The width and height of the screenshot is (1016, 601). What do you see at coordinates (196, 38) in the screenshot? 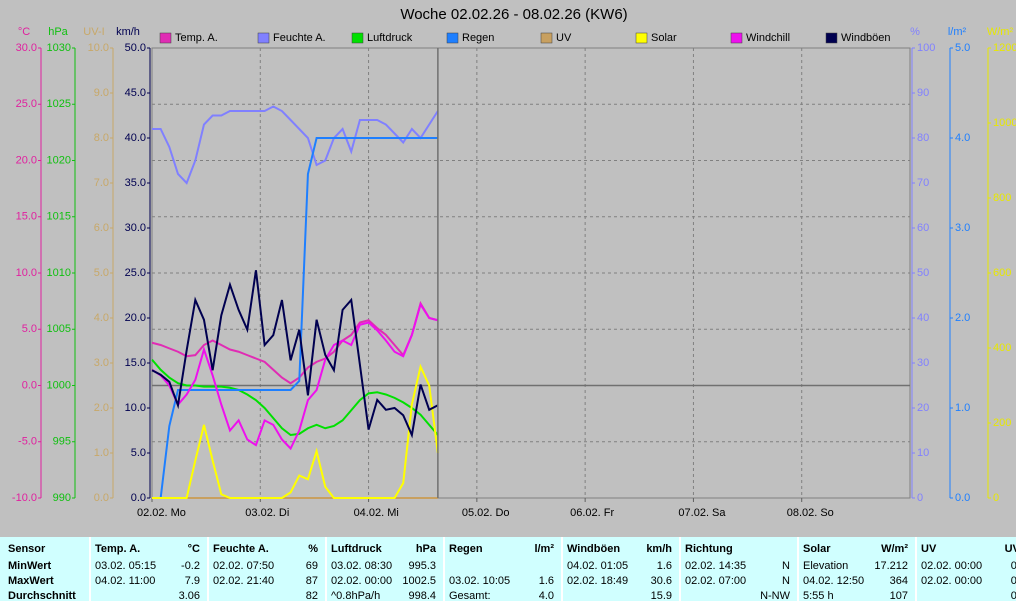
I see `legend-label: Temp. A.` at bounding box center [196, 38].